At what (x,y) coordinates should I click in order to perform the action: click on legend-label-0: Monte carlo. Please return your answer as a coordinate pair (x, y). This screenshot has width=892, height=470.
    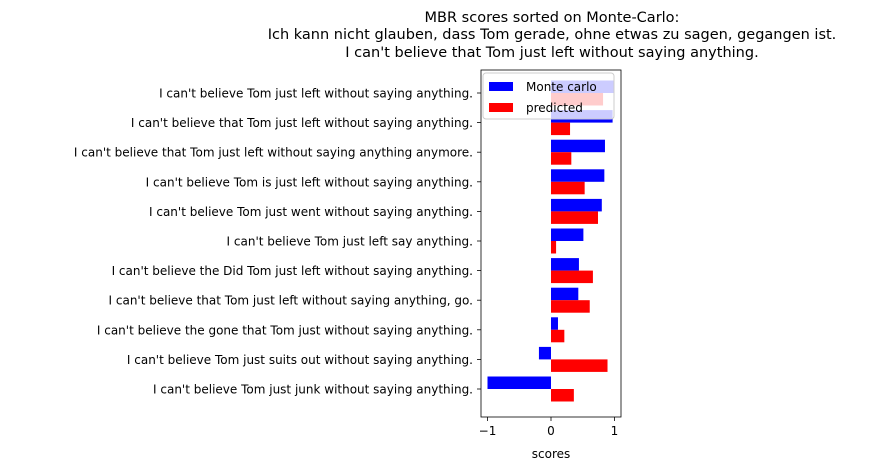
    Looking at the image, I should click on (561, 87).